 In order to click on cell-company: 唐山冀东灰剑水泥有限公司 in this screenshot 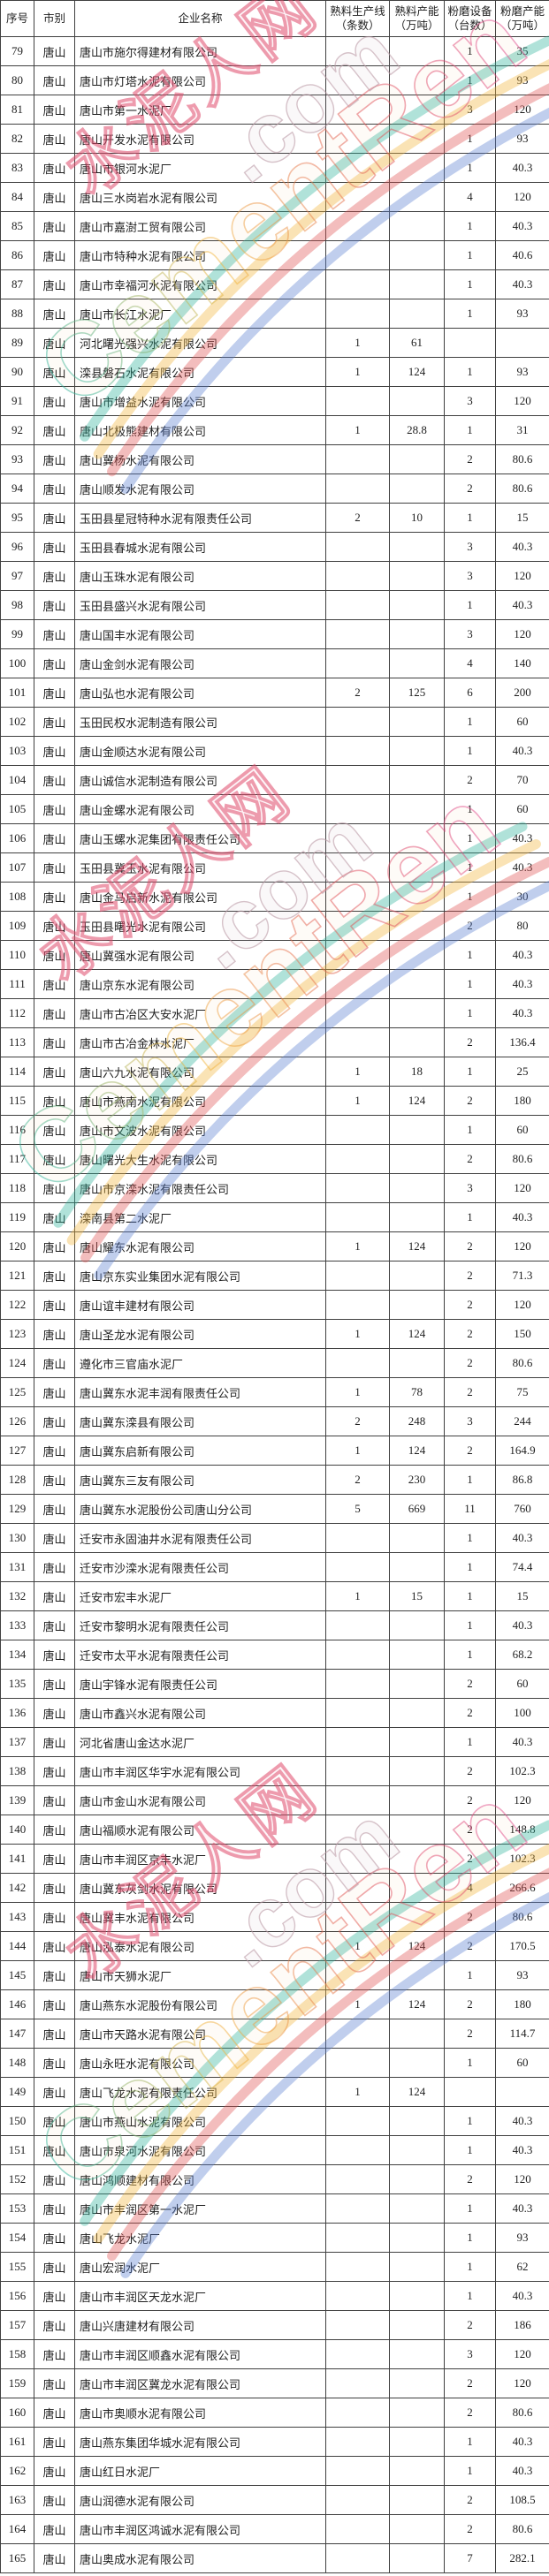, I will do `click(200, 1888)`.